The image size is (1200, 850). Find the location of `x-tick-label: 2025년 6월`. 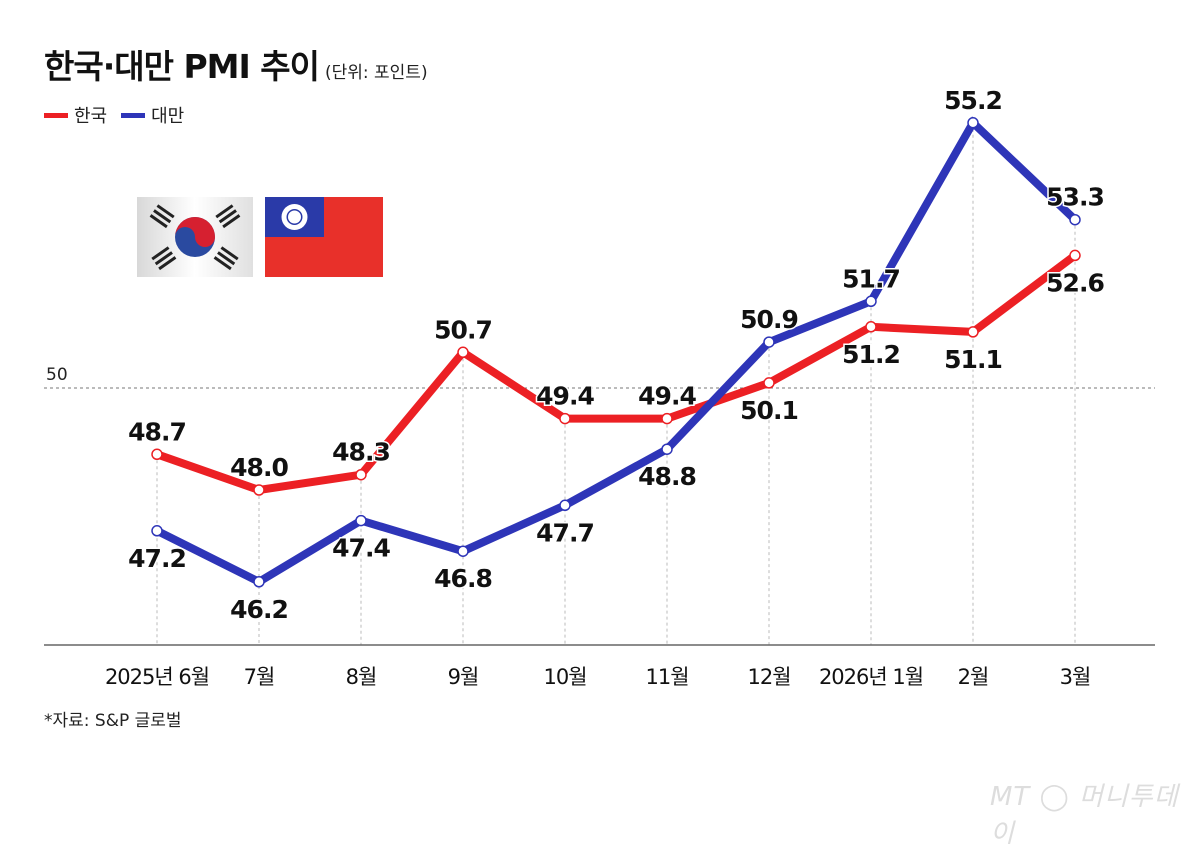

x-tick-label: 2025년 6월 is located at coordinates (157, 677).